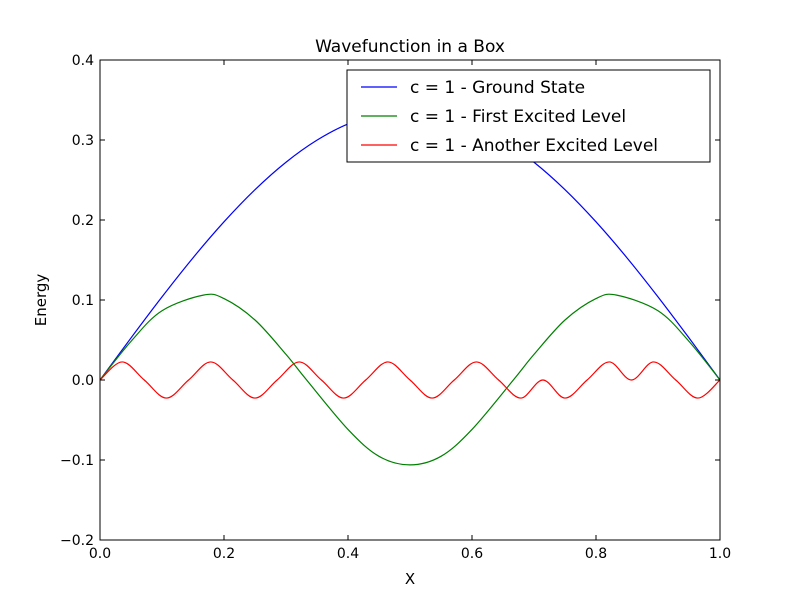 Image resolution: width=800 pixels, height=600 pixels. Describe the element at coordinates (410, 47) in the screenshot. I see `chart-title: Wavefunction in a Box` at that location.